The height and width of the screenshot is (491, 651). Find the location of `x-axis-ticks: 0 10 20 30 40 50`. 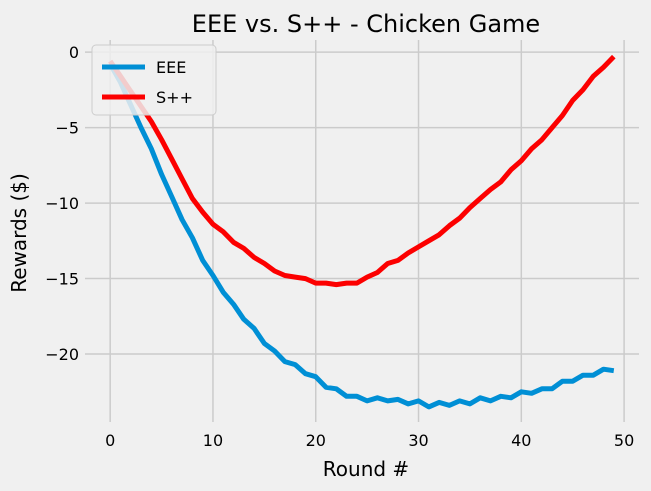

x-axis-ticks: 0 10 20 30 40 50 is located at coordinates (369, 440).